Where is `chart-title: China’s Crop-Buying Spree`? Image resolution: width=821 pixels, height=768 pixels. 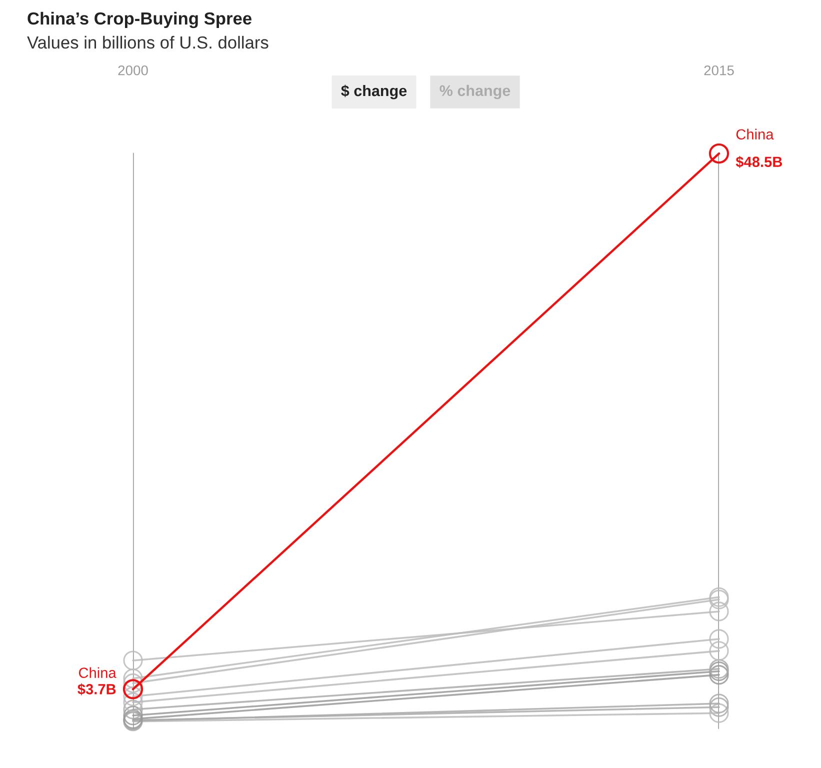 chart-title: China’s Crop-Buying Spree is located at coordinates (140, 20).